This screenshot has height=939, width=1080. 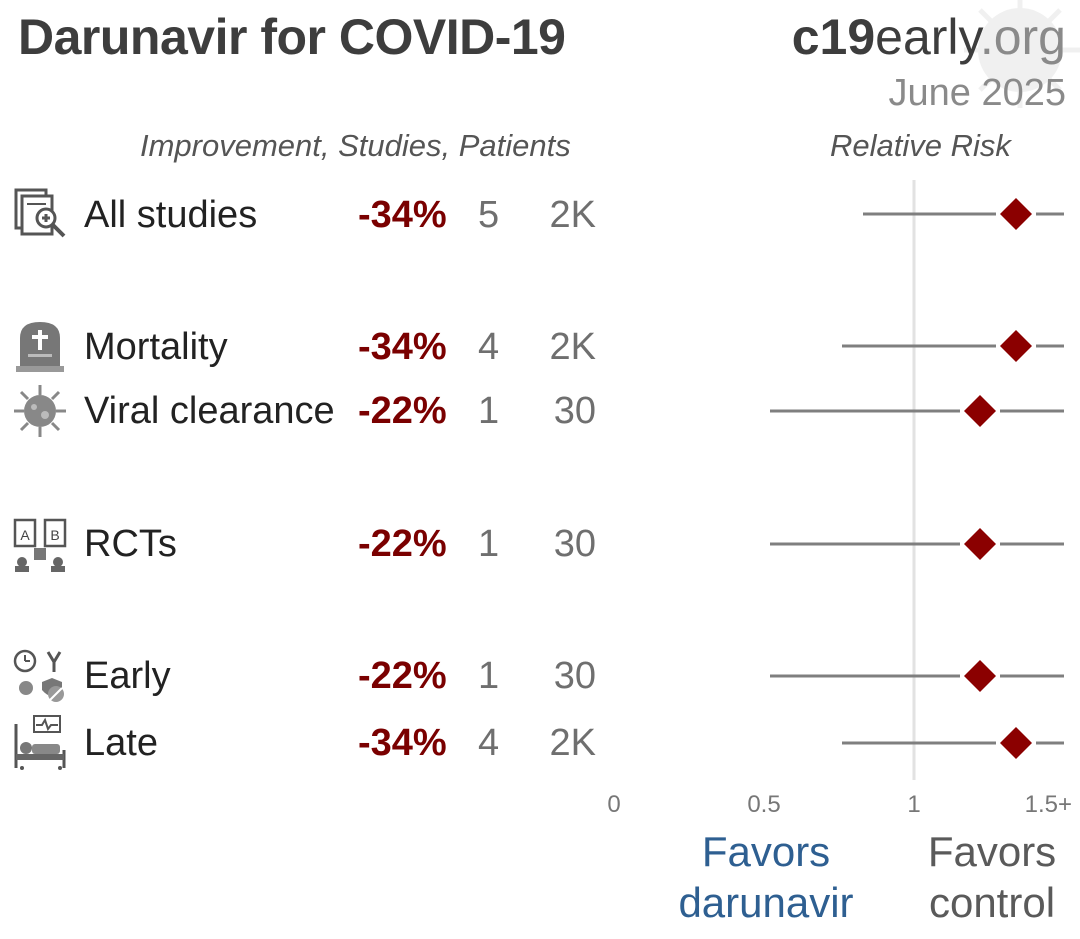 I want to click on row-patients-late: 2K, so click(x=572, y=743).